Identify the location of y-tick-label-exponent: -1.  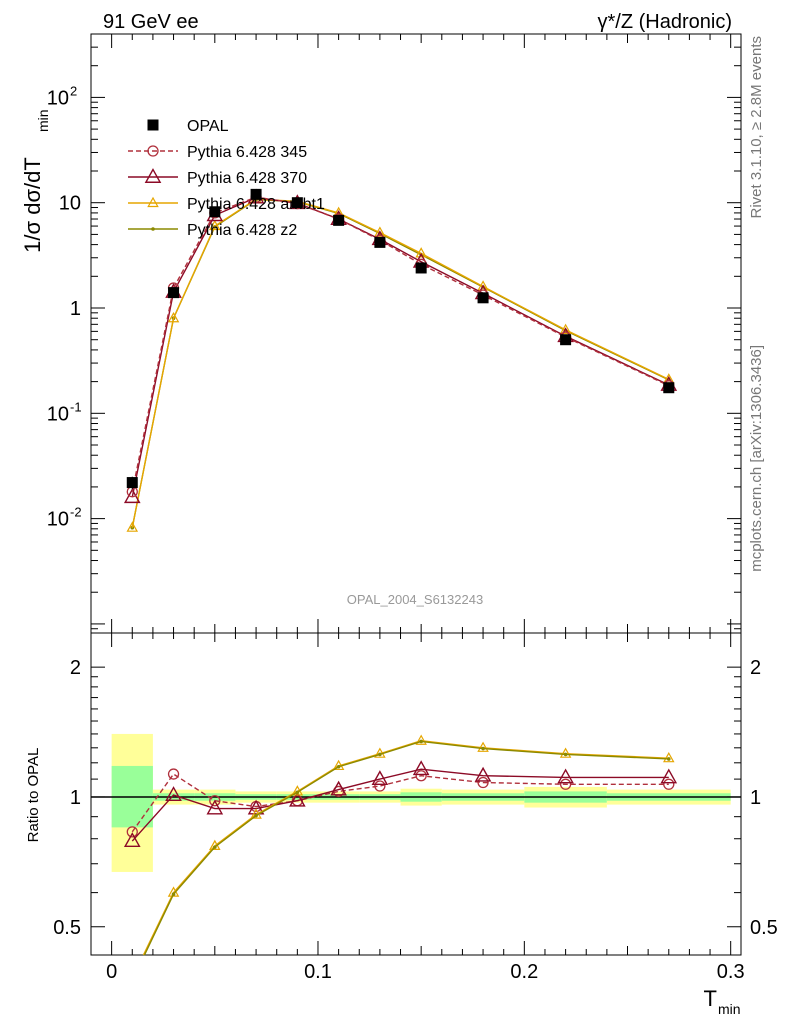
(76, 406).